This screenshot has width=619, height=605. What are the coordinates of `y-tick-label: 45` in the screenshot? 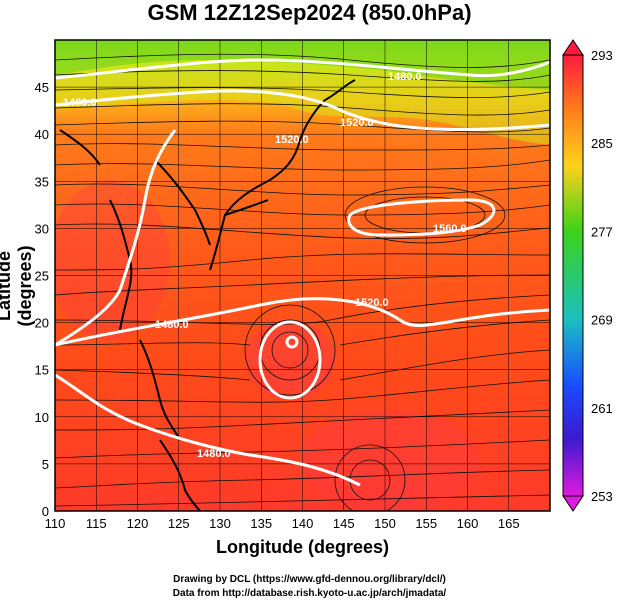 It's located at (42, 87).